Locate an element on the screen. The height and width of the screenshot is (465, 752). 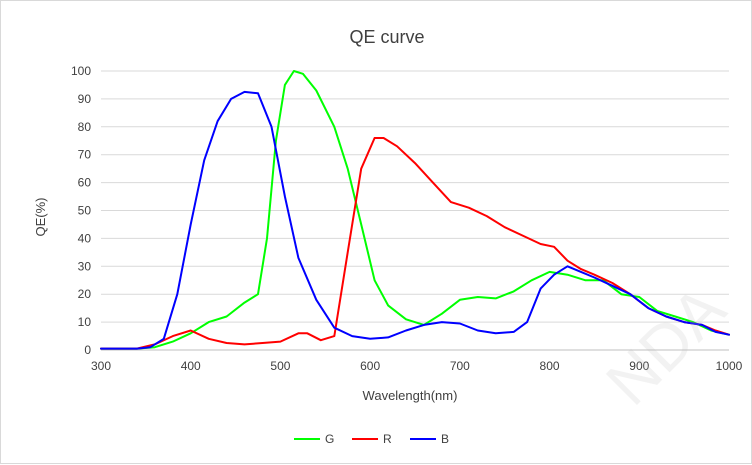
x-tick-label-400: 400 is located at coordinates (191, 366).